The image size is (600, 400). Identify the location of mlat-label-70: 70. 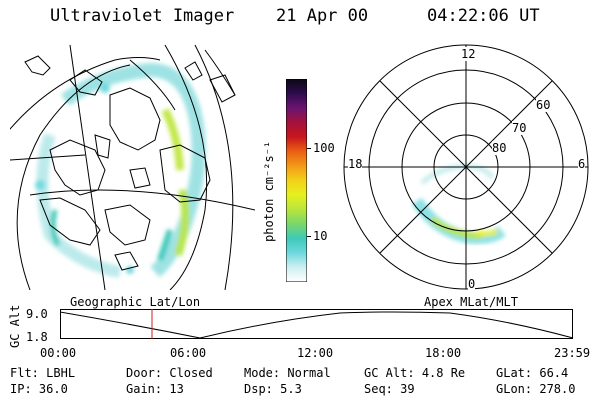
(519, 128).